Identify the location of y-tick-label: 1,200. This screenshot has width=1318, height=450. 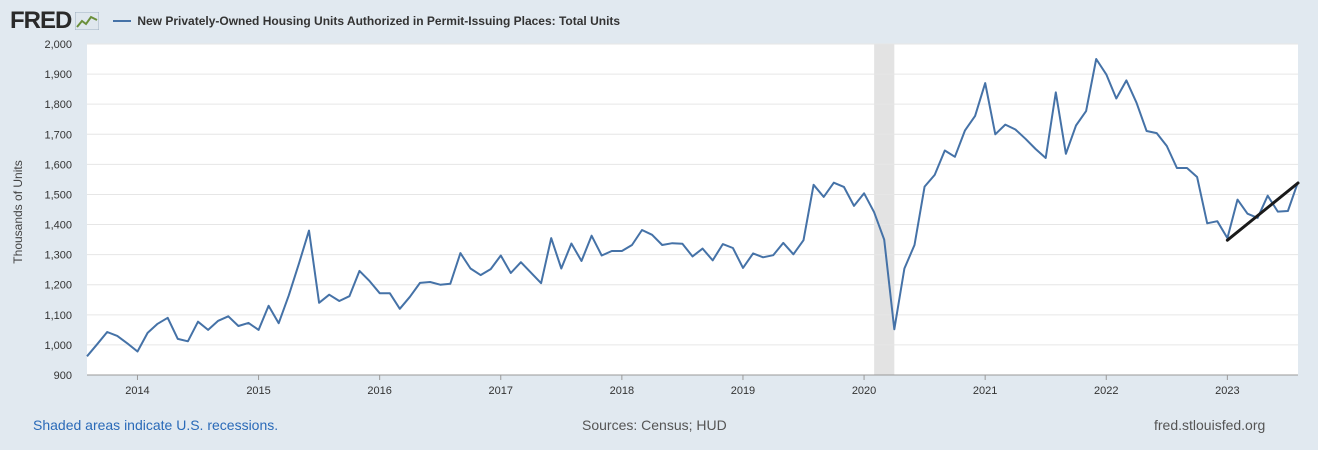
(58, 286).